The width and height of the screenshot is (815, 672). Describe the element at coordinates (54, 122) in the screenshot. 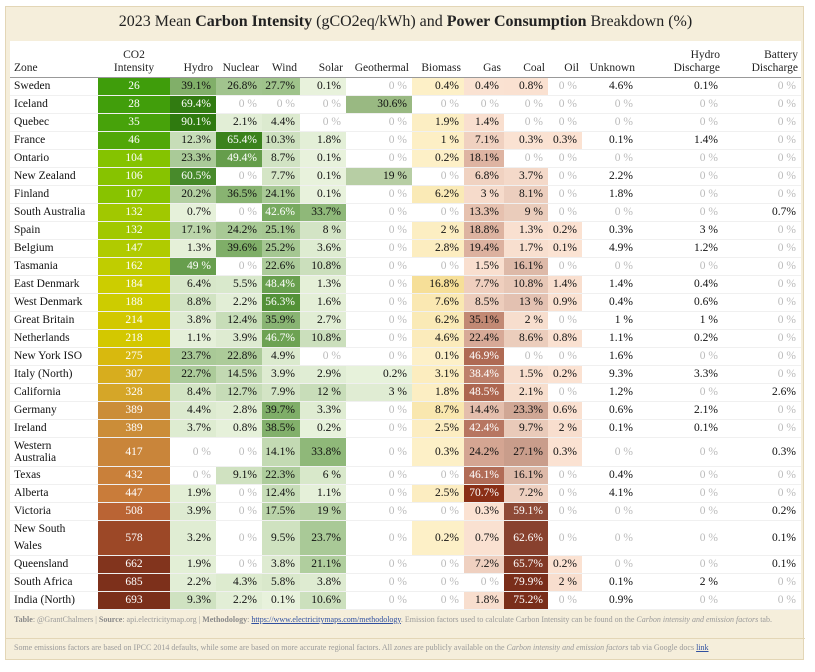

I see `zone-name: Quebec` at that location.